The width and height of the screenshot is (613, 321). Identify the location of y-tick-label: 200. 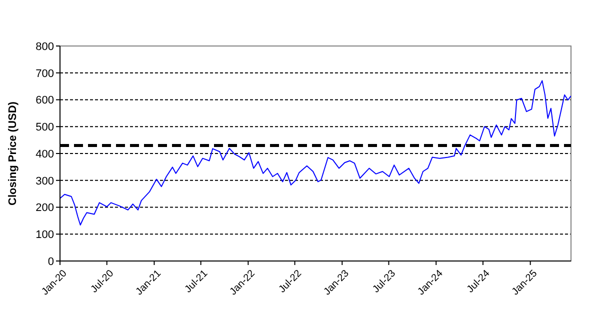
(45, 208).